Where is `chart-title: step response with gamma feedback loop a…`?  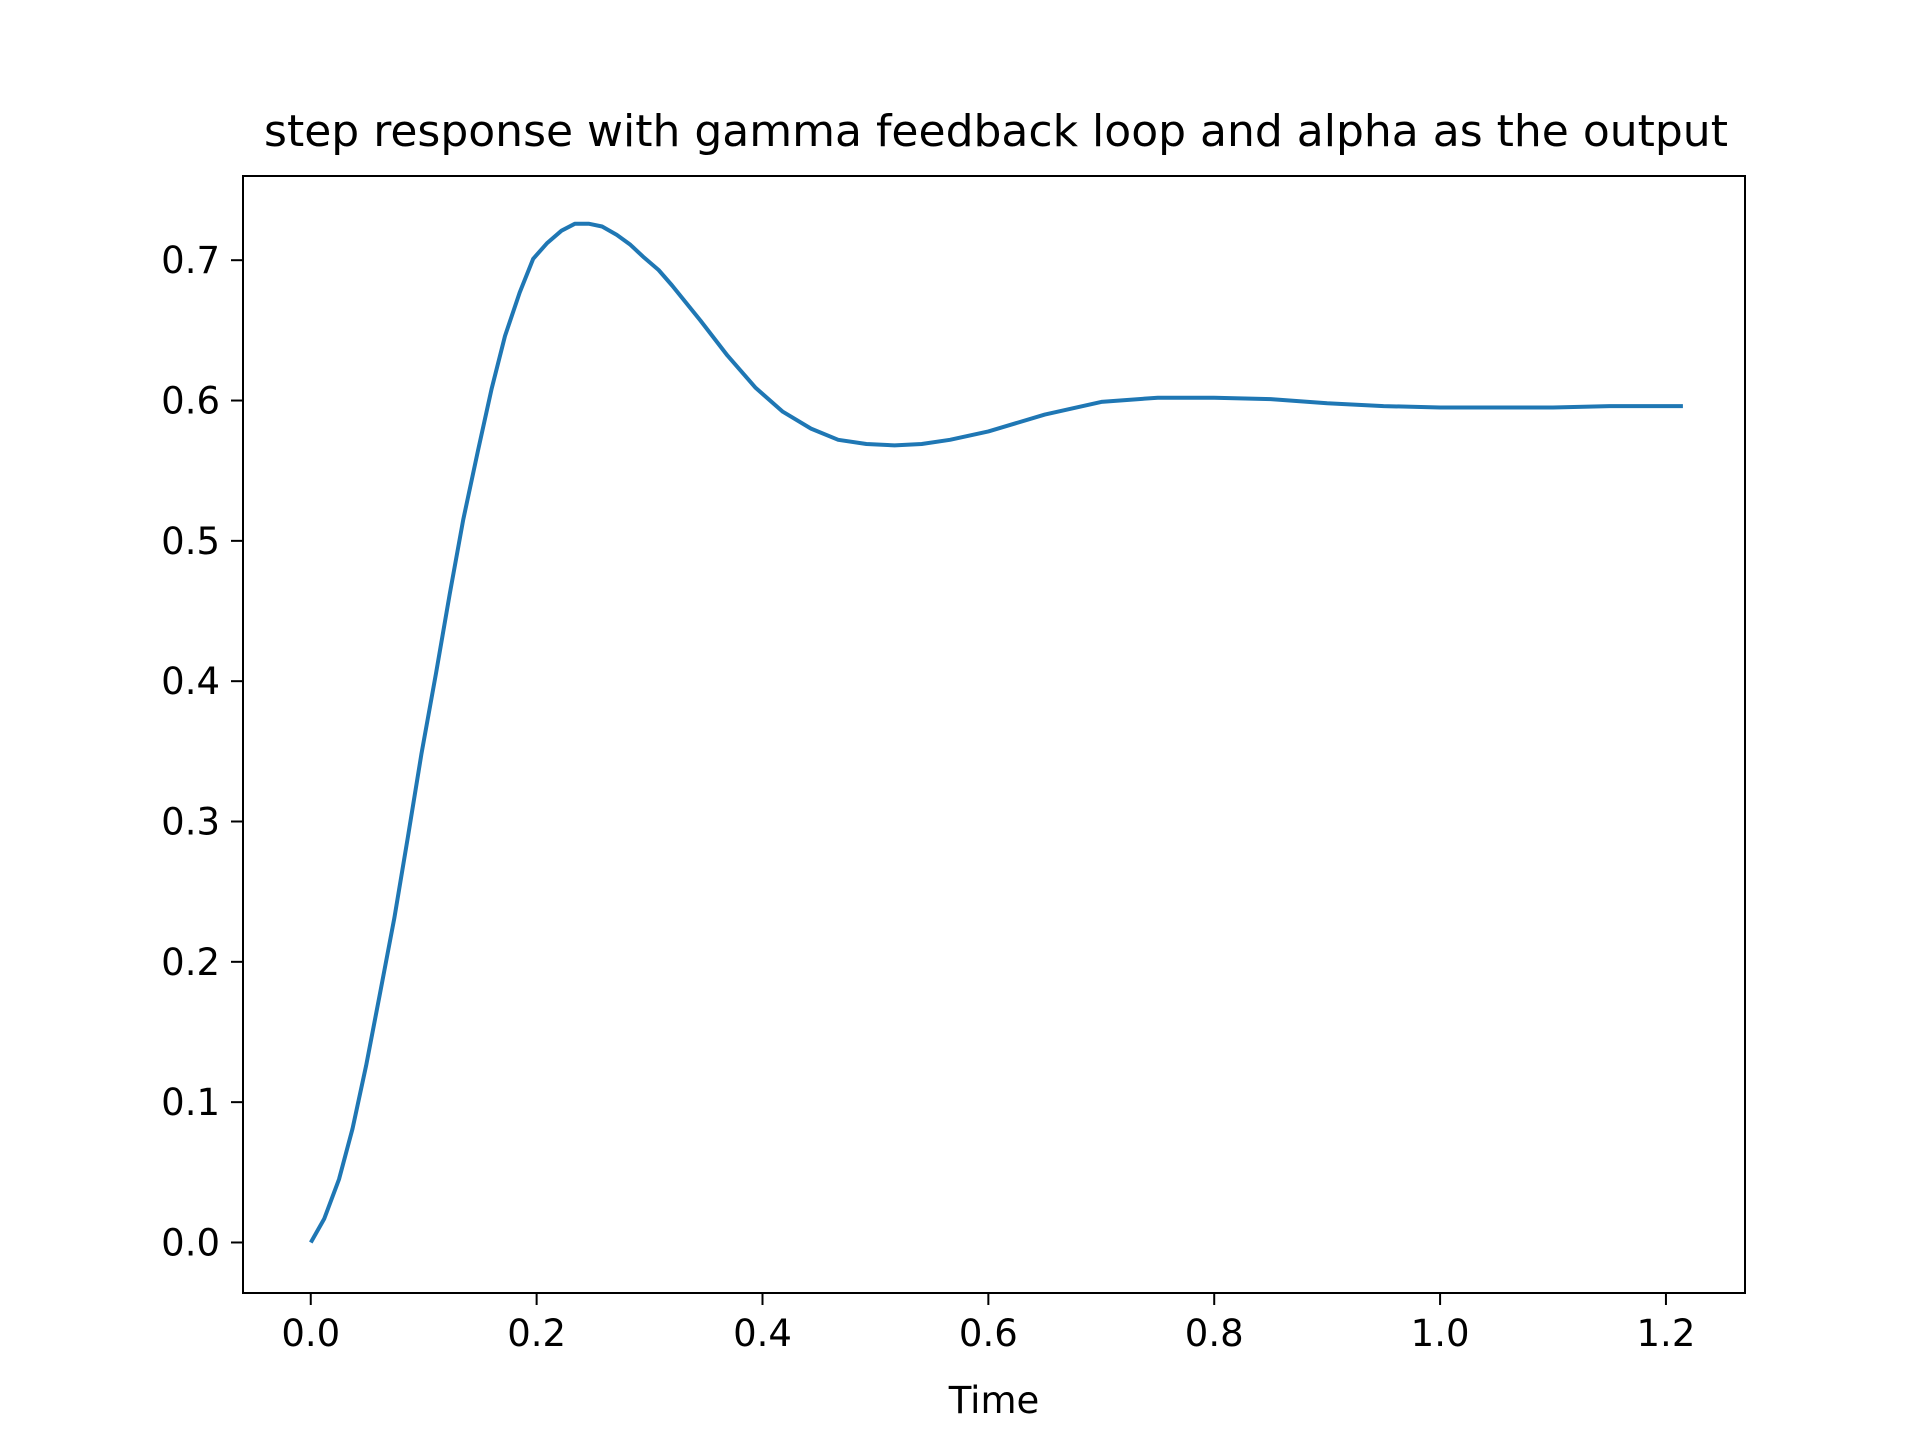 chart-title: step response with gamma feedback loop a… is located at coordinates (996, 131).